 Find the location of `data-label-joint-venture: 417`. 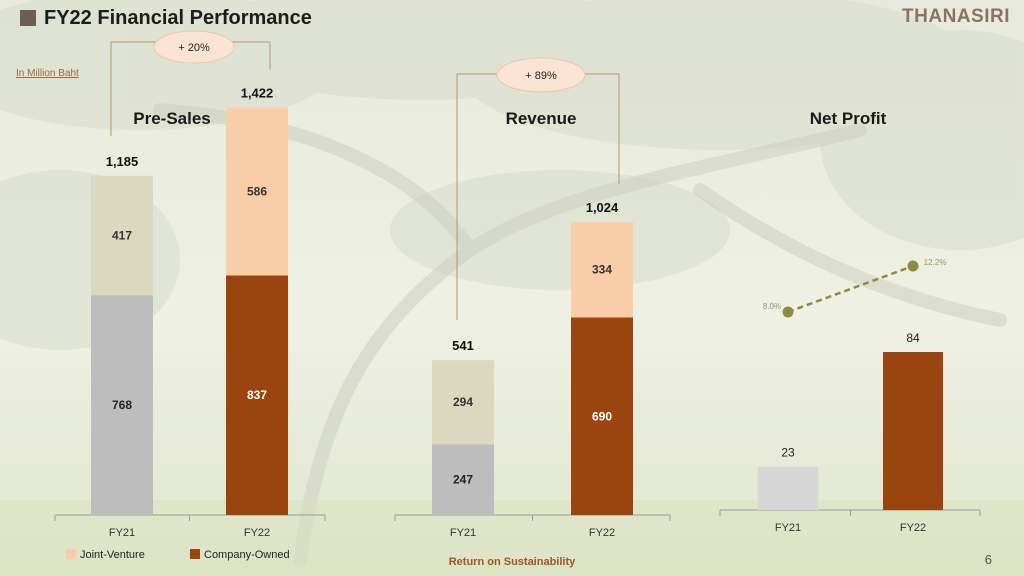

data-label-joint-venture: 417 is located at coordinates (122, 236).